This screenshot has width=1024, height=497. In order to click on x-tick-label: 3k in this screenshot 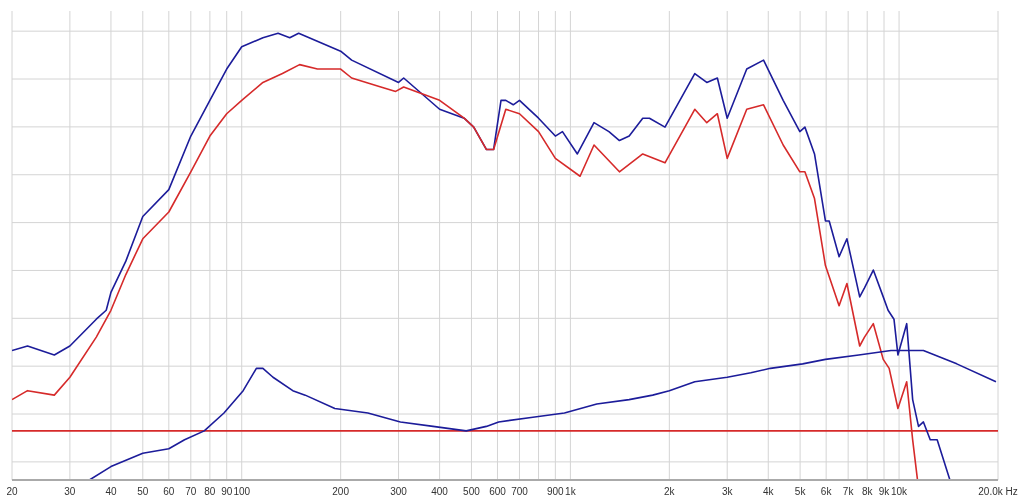, I will do `click(727, 491)`.